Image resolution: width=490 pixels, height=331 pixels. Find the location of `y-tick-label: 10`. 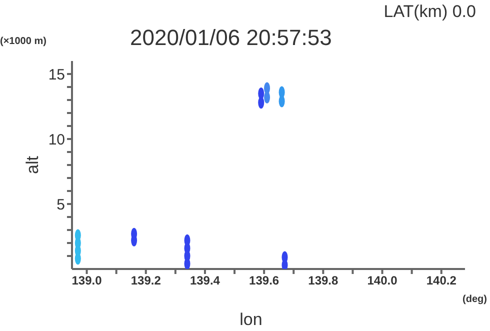

y-tick-label: 10 is located at coordinates (56, 139).